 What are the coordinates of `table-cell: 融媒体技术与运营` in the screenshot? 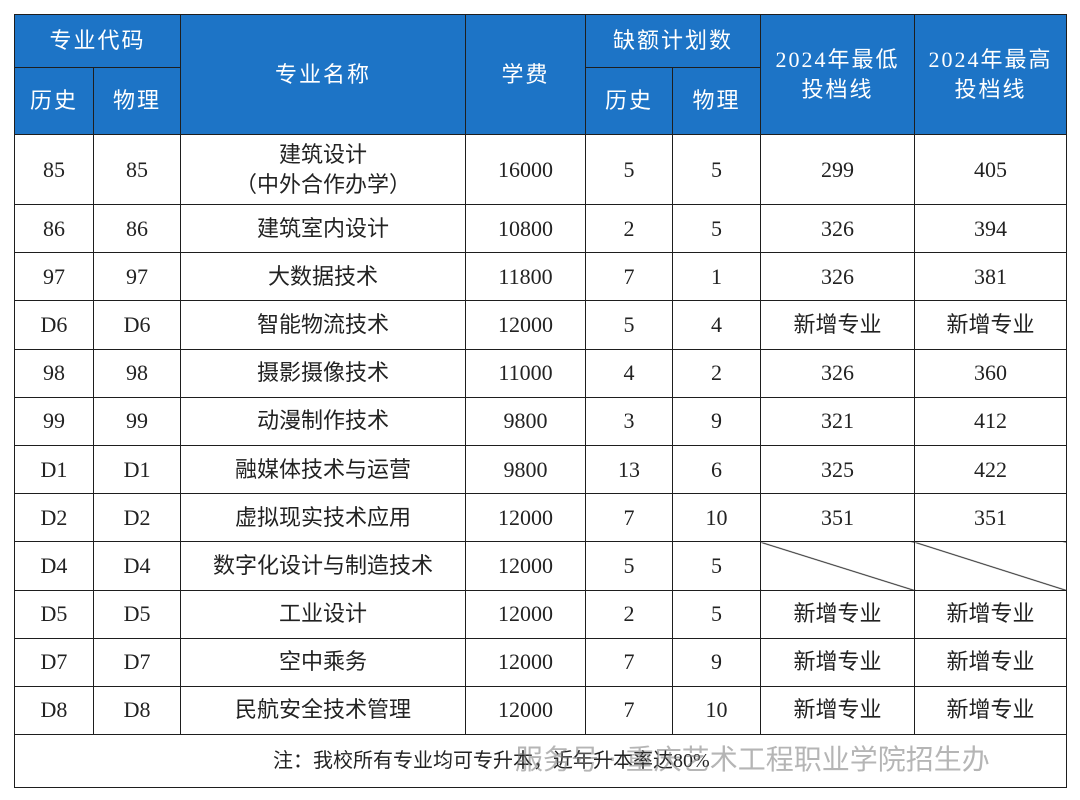 It's located at (323, 469).